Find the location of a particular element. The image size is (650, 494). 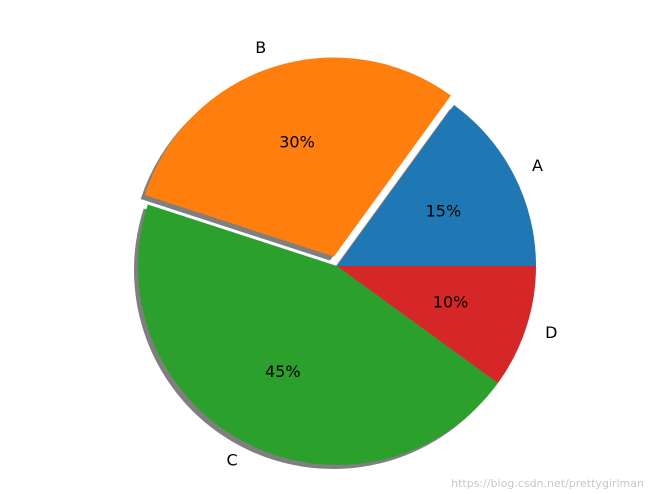

watermark: https://blog.csdn.net/prettygirlman is located at coordinates (547, 483).